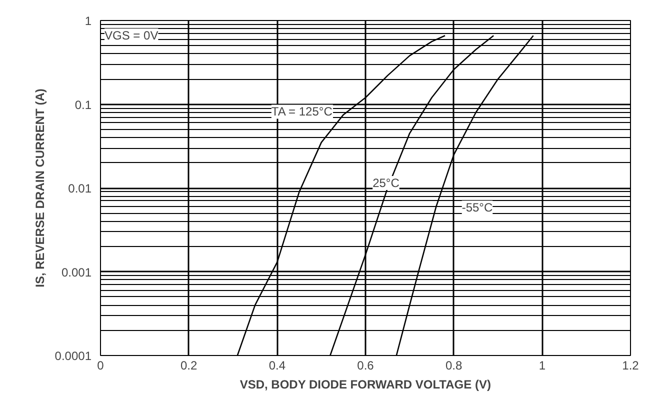 This screenshot has height=400, width=652. What do you see at coordinates (365, 365) in the screenshot?
I see `x-tick-label: 0.6` at bounding box center [365, 365].